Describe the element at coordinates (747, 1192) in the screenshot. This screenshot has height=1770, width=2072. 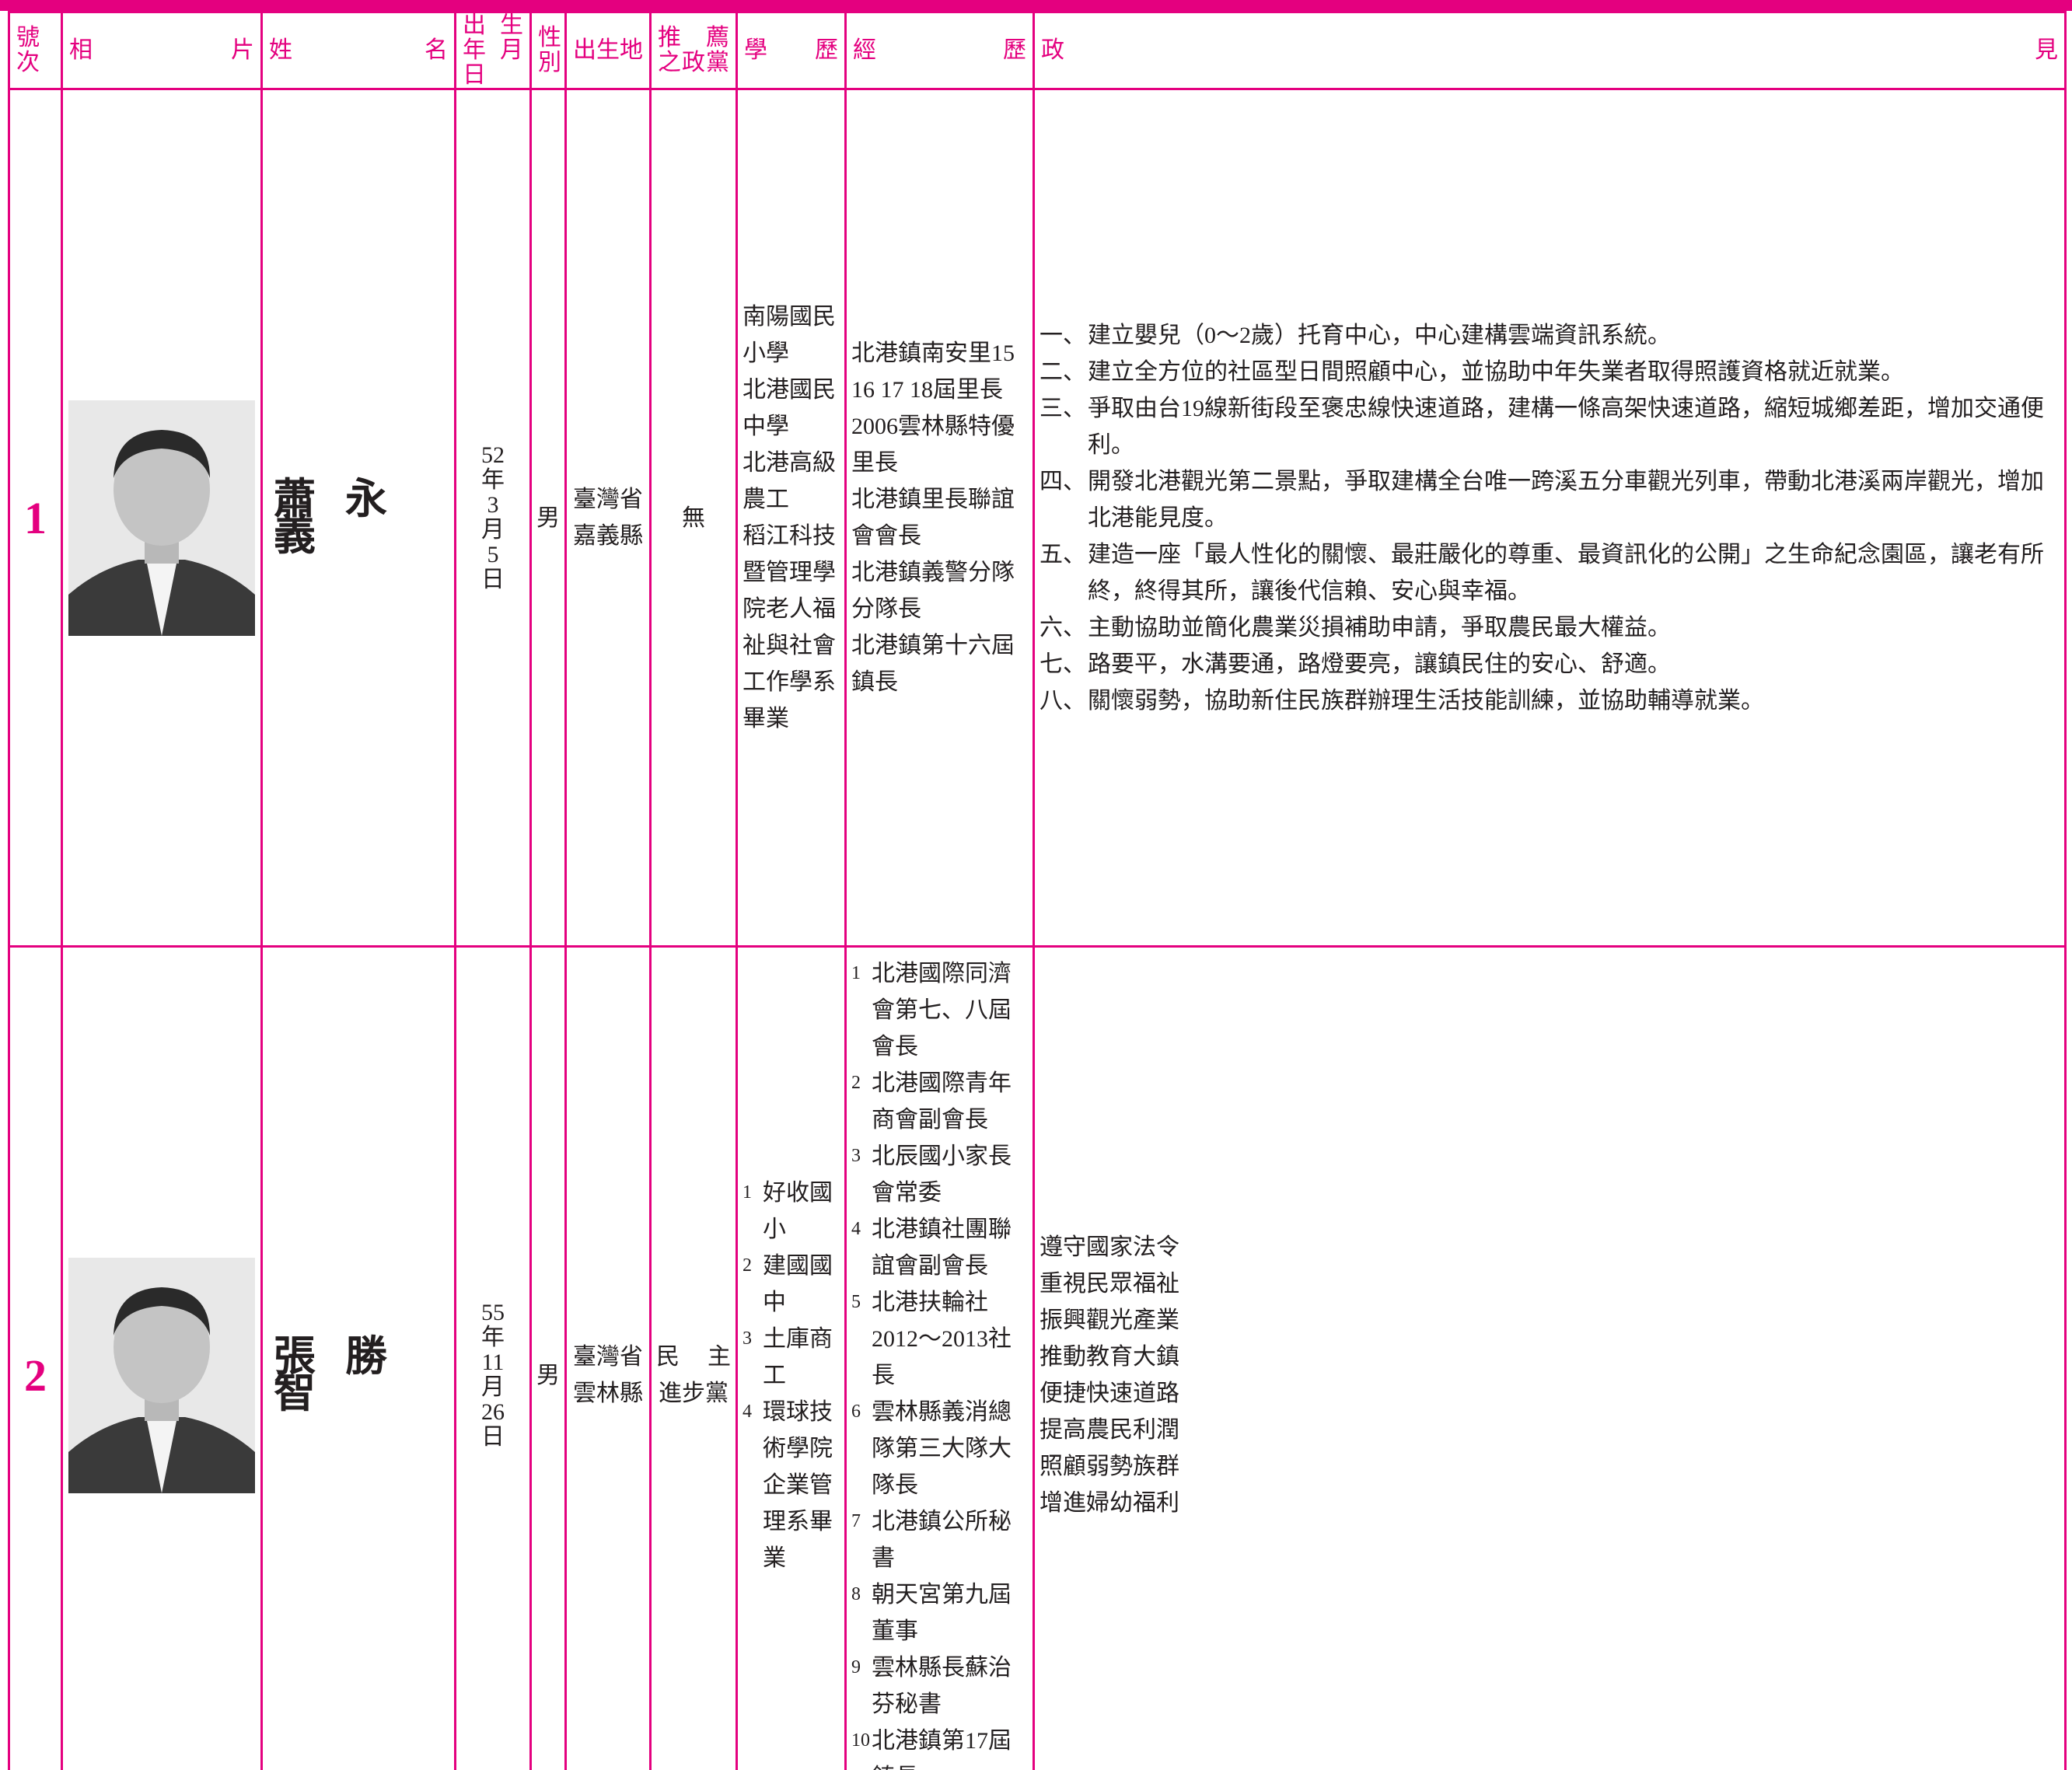
I see `item-number: 1` at that location.